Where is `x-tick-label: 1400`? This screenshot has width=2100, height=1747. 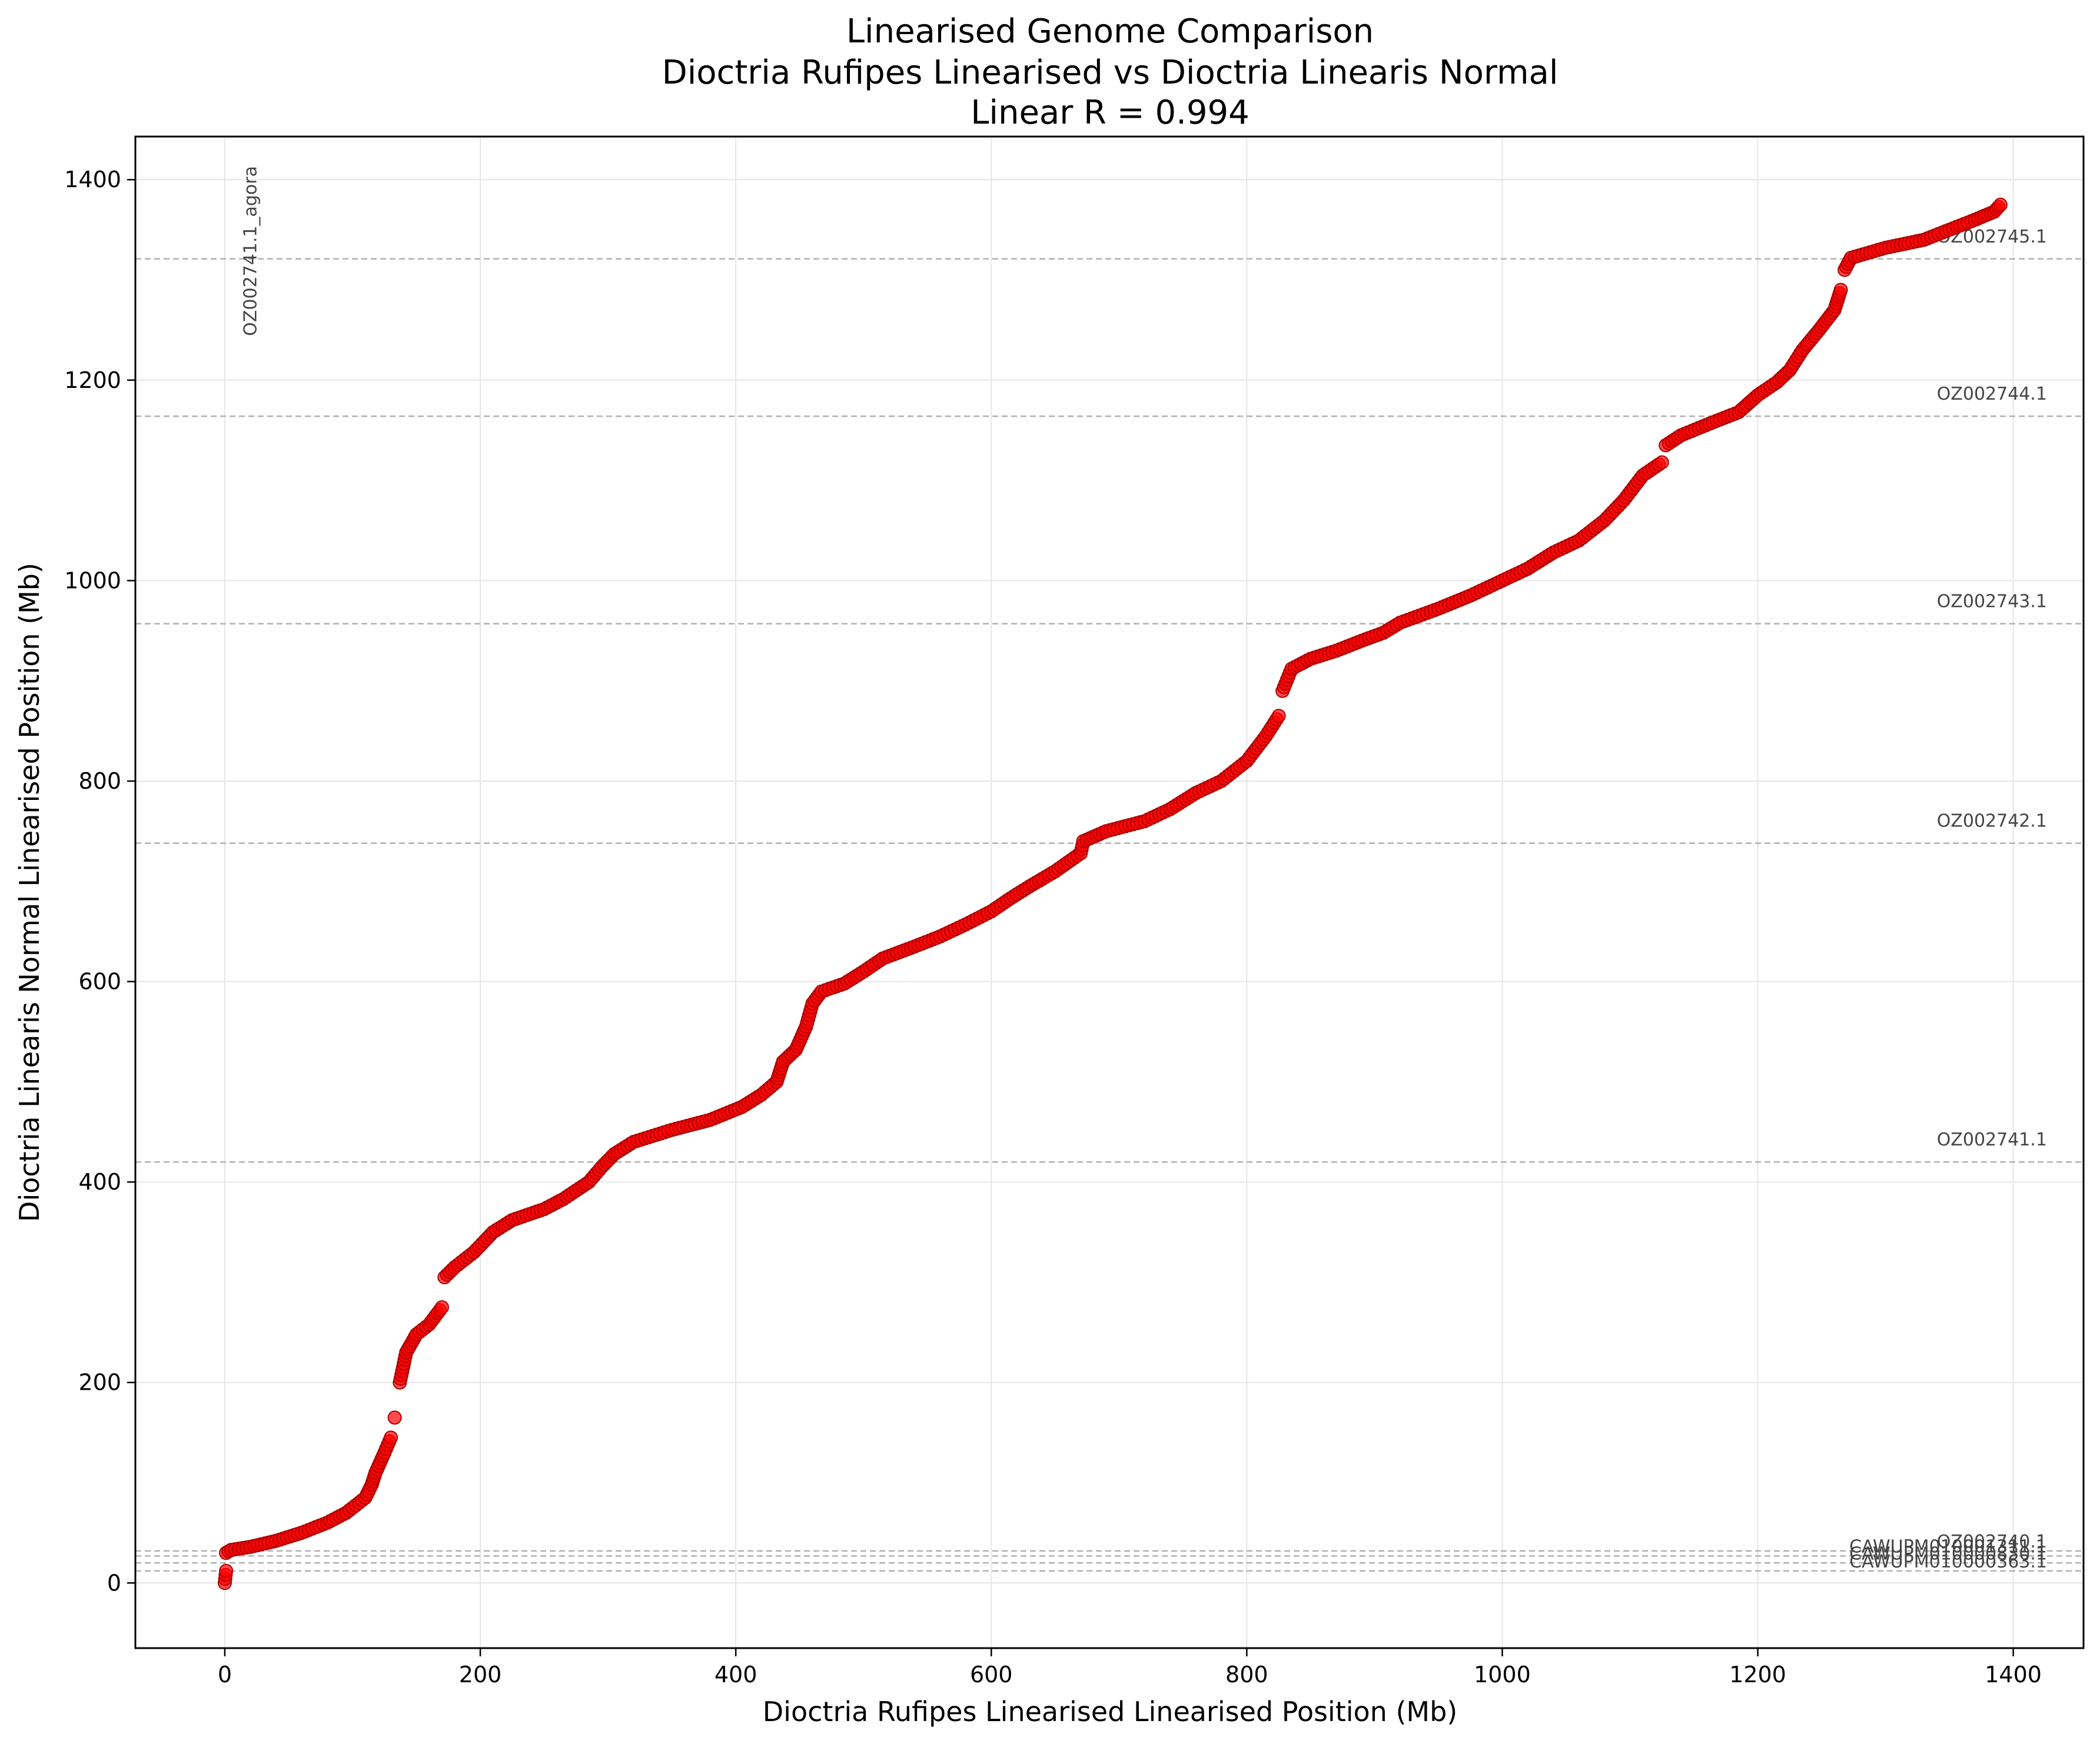 x-tick-label: 1400 is located at coordinates (2013, 1675).